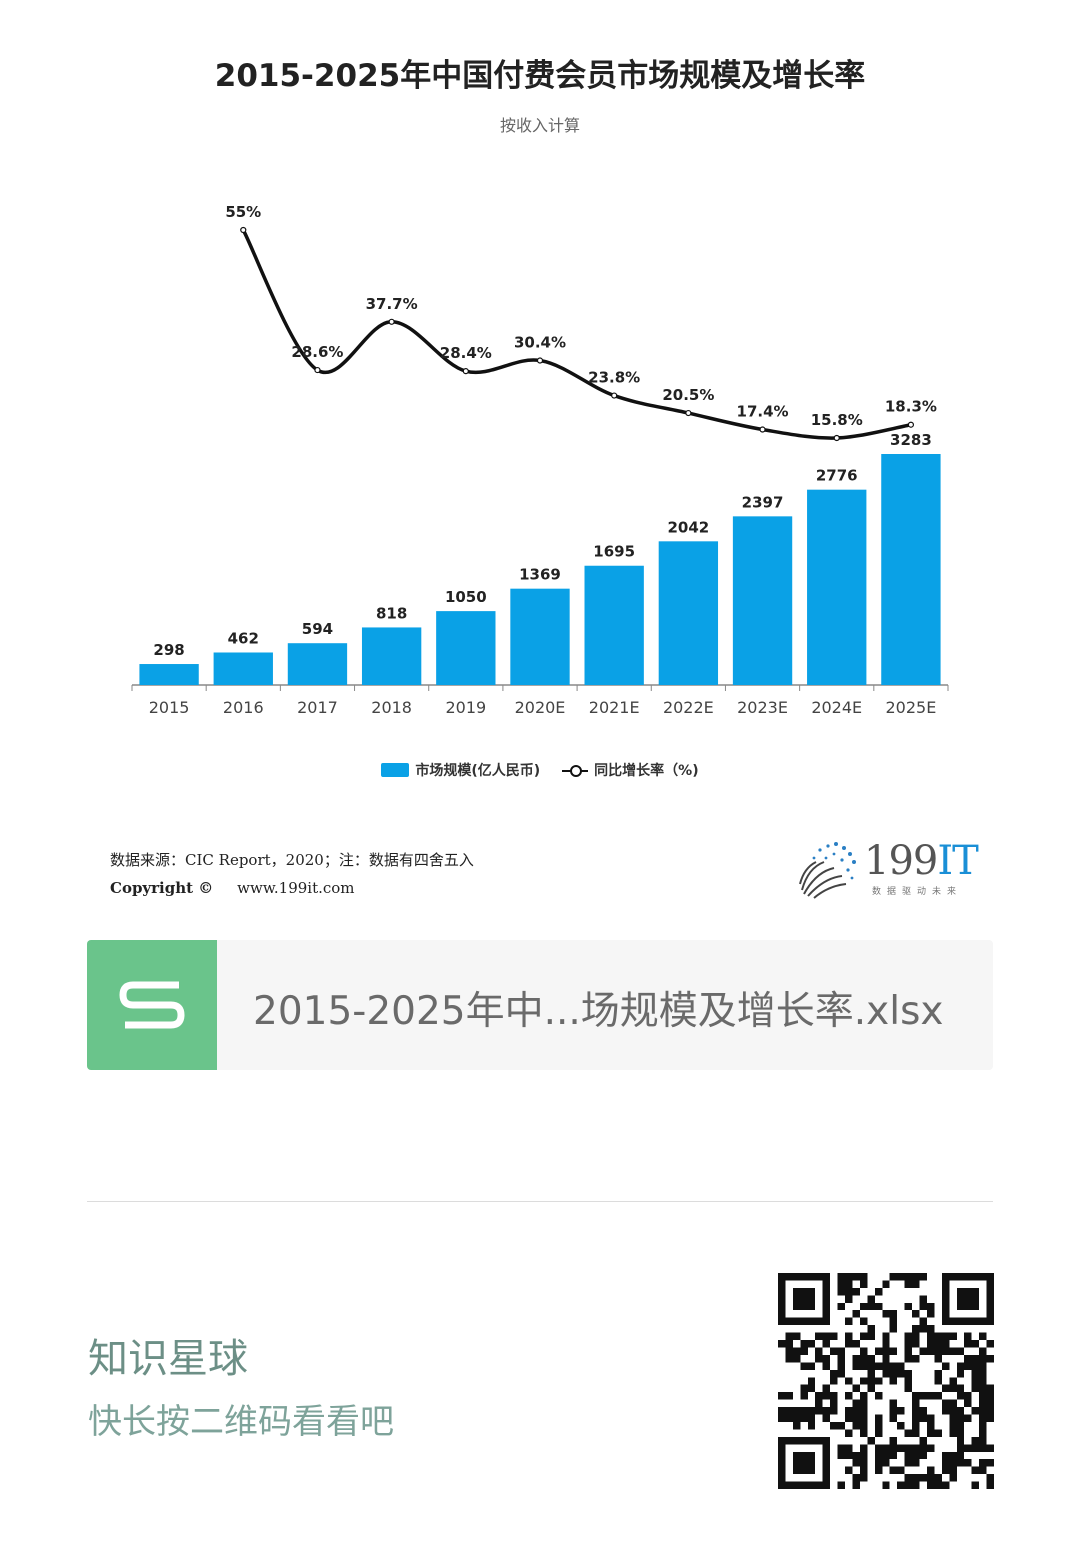  Describe the element at coordinates (296, 888) in the screenshot. I see `site-url: www.199it.com` at that location.